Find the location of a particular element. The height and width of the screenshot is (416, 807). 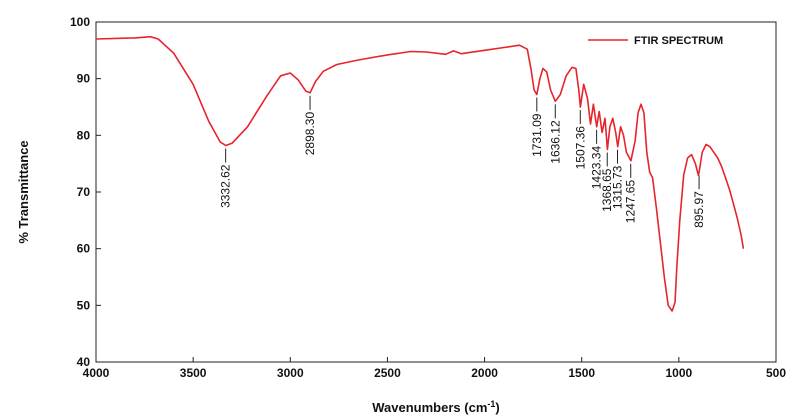

x-axis-title-superscript: -1 is located at coordinates (491, 404).